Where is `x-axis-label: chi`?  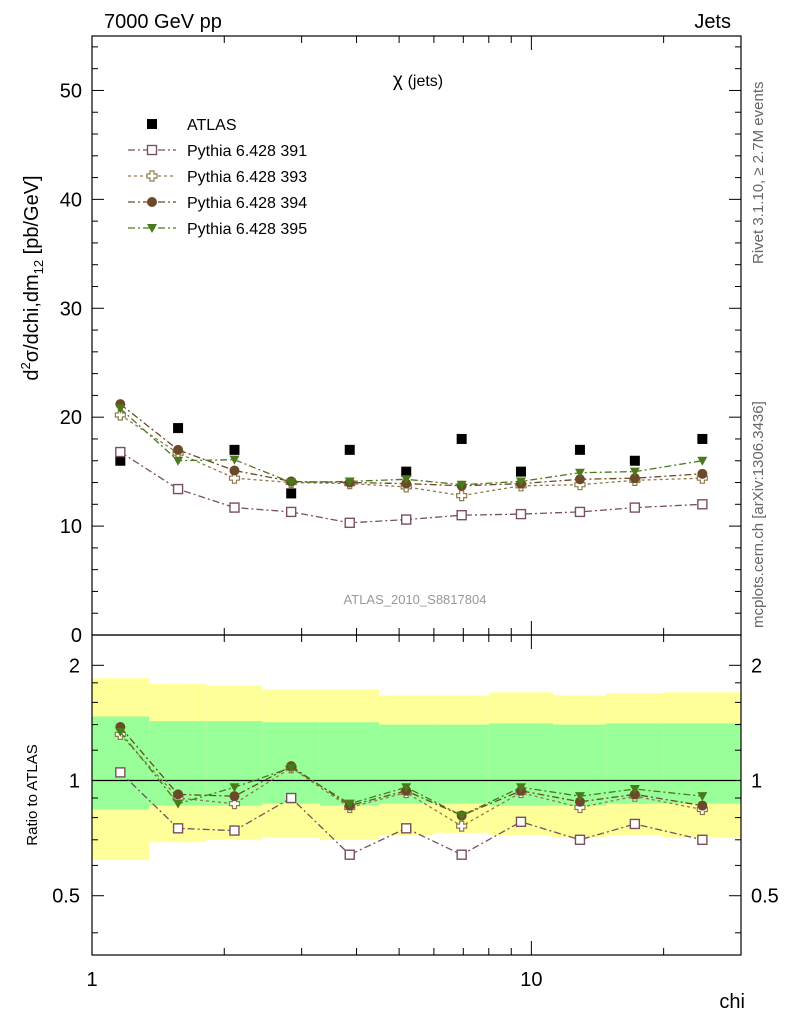
x-axis-label: chi is located at coordinates (732, 1002).